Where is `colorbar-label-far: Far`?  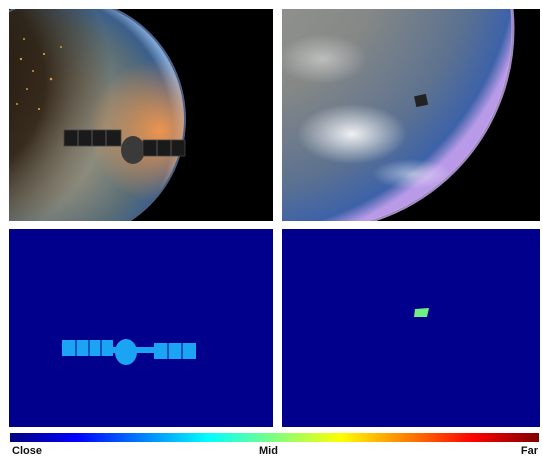
colorbar-label-far: Far is located at coordinates (529, 451).